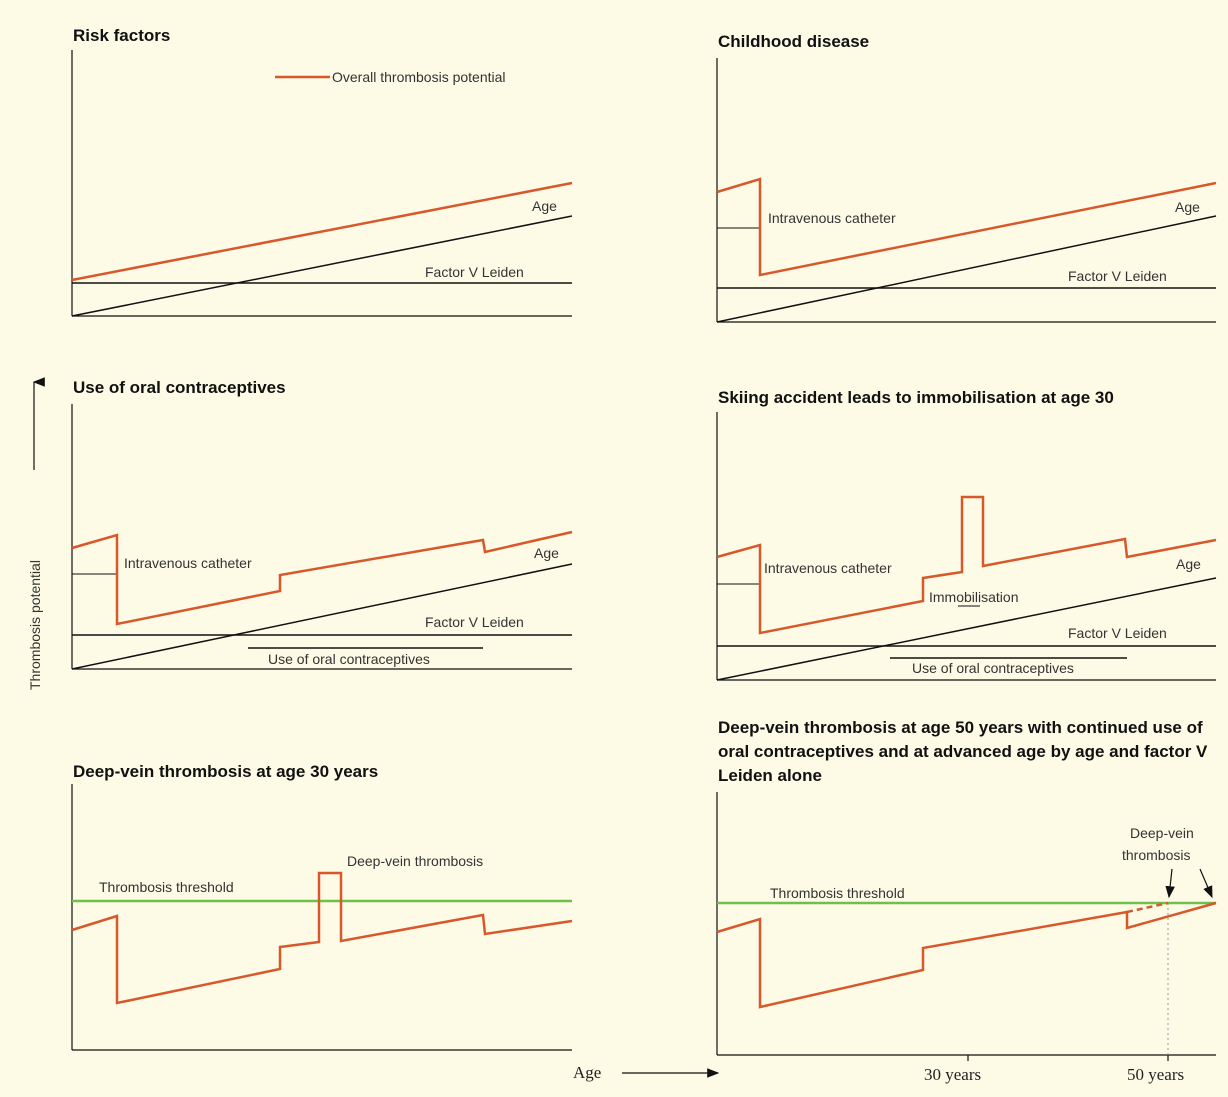 Image resolution: width=1228 pixels, height=1097 pixels. Describe the element at coordinates (419, 77) in the screenshot. I see `legend-label: Overall thrombosis potential` at that location.